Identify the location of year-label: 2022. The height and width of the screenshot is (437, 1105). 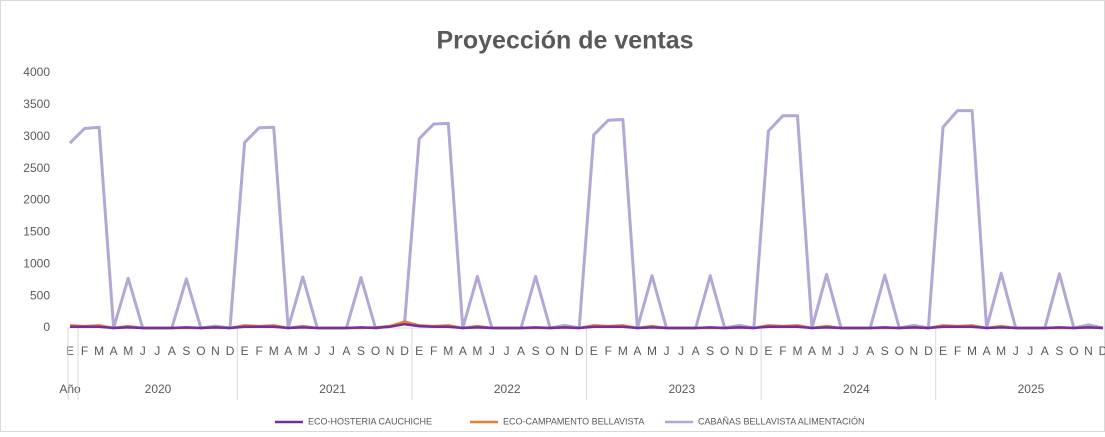
(507, 389).